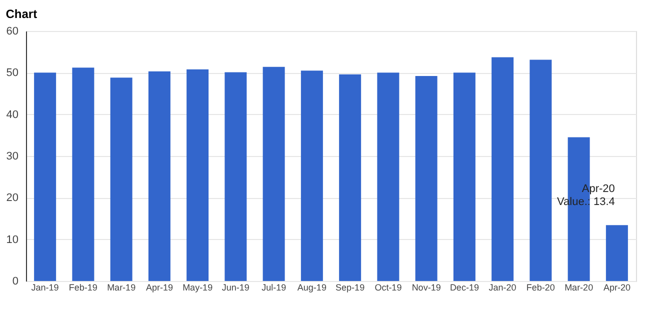 The image size is (665, 312). Describe the element at coordinates (12, 114) in the screenshot. I see `y-tick-label: 40` at that location.